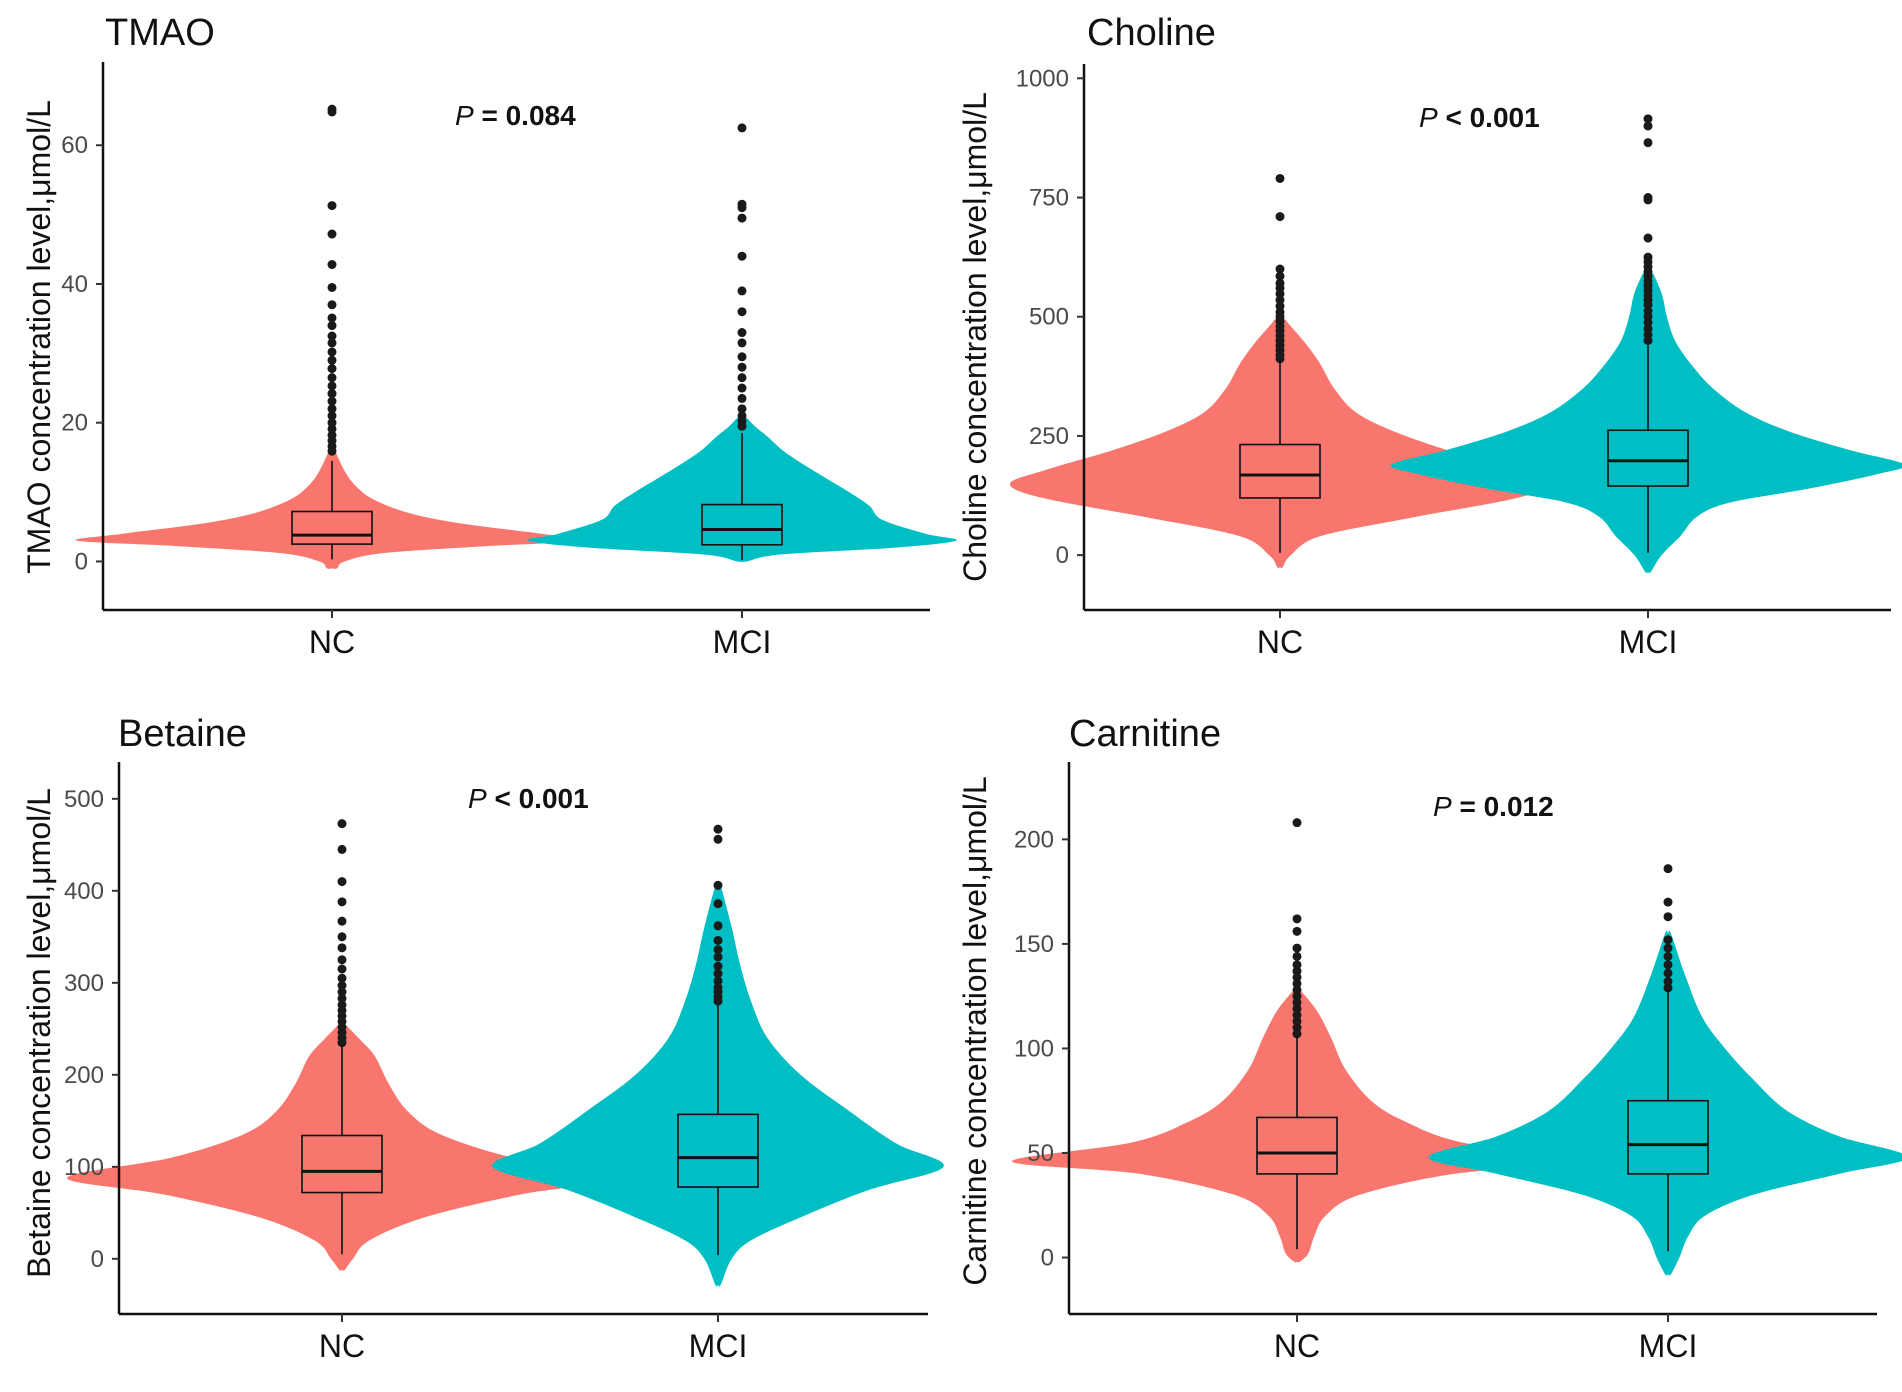 Image resolution: width=1902 pixels, height=1392 pixels. I want to click on y-tick-label: 20, so click(74, 423).